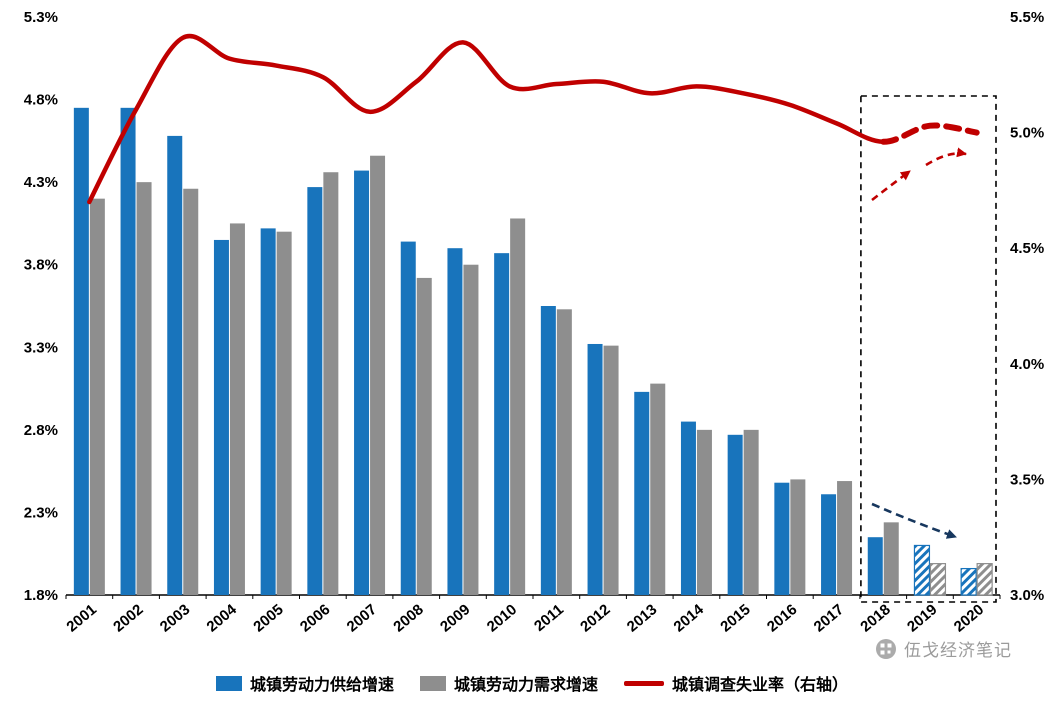 This screenshot has height=703, width=1064. I want to click on x-axis-label-2011: 2011, so click(549, 618).